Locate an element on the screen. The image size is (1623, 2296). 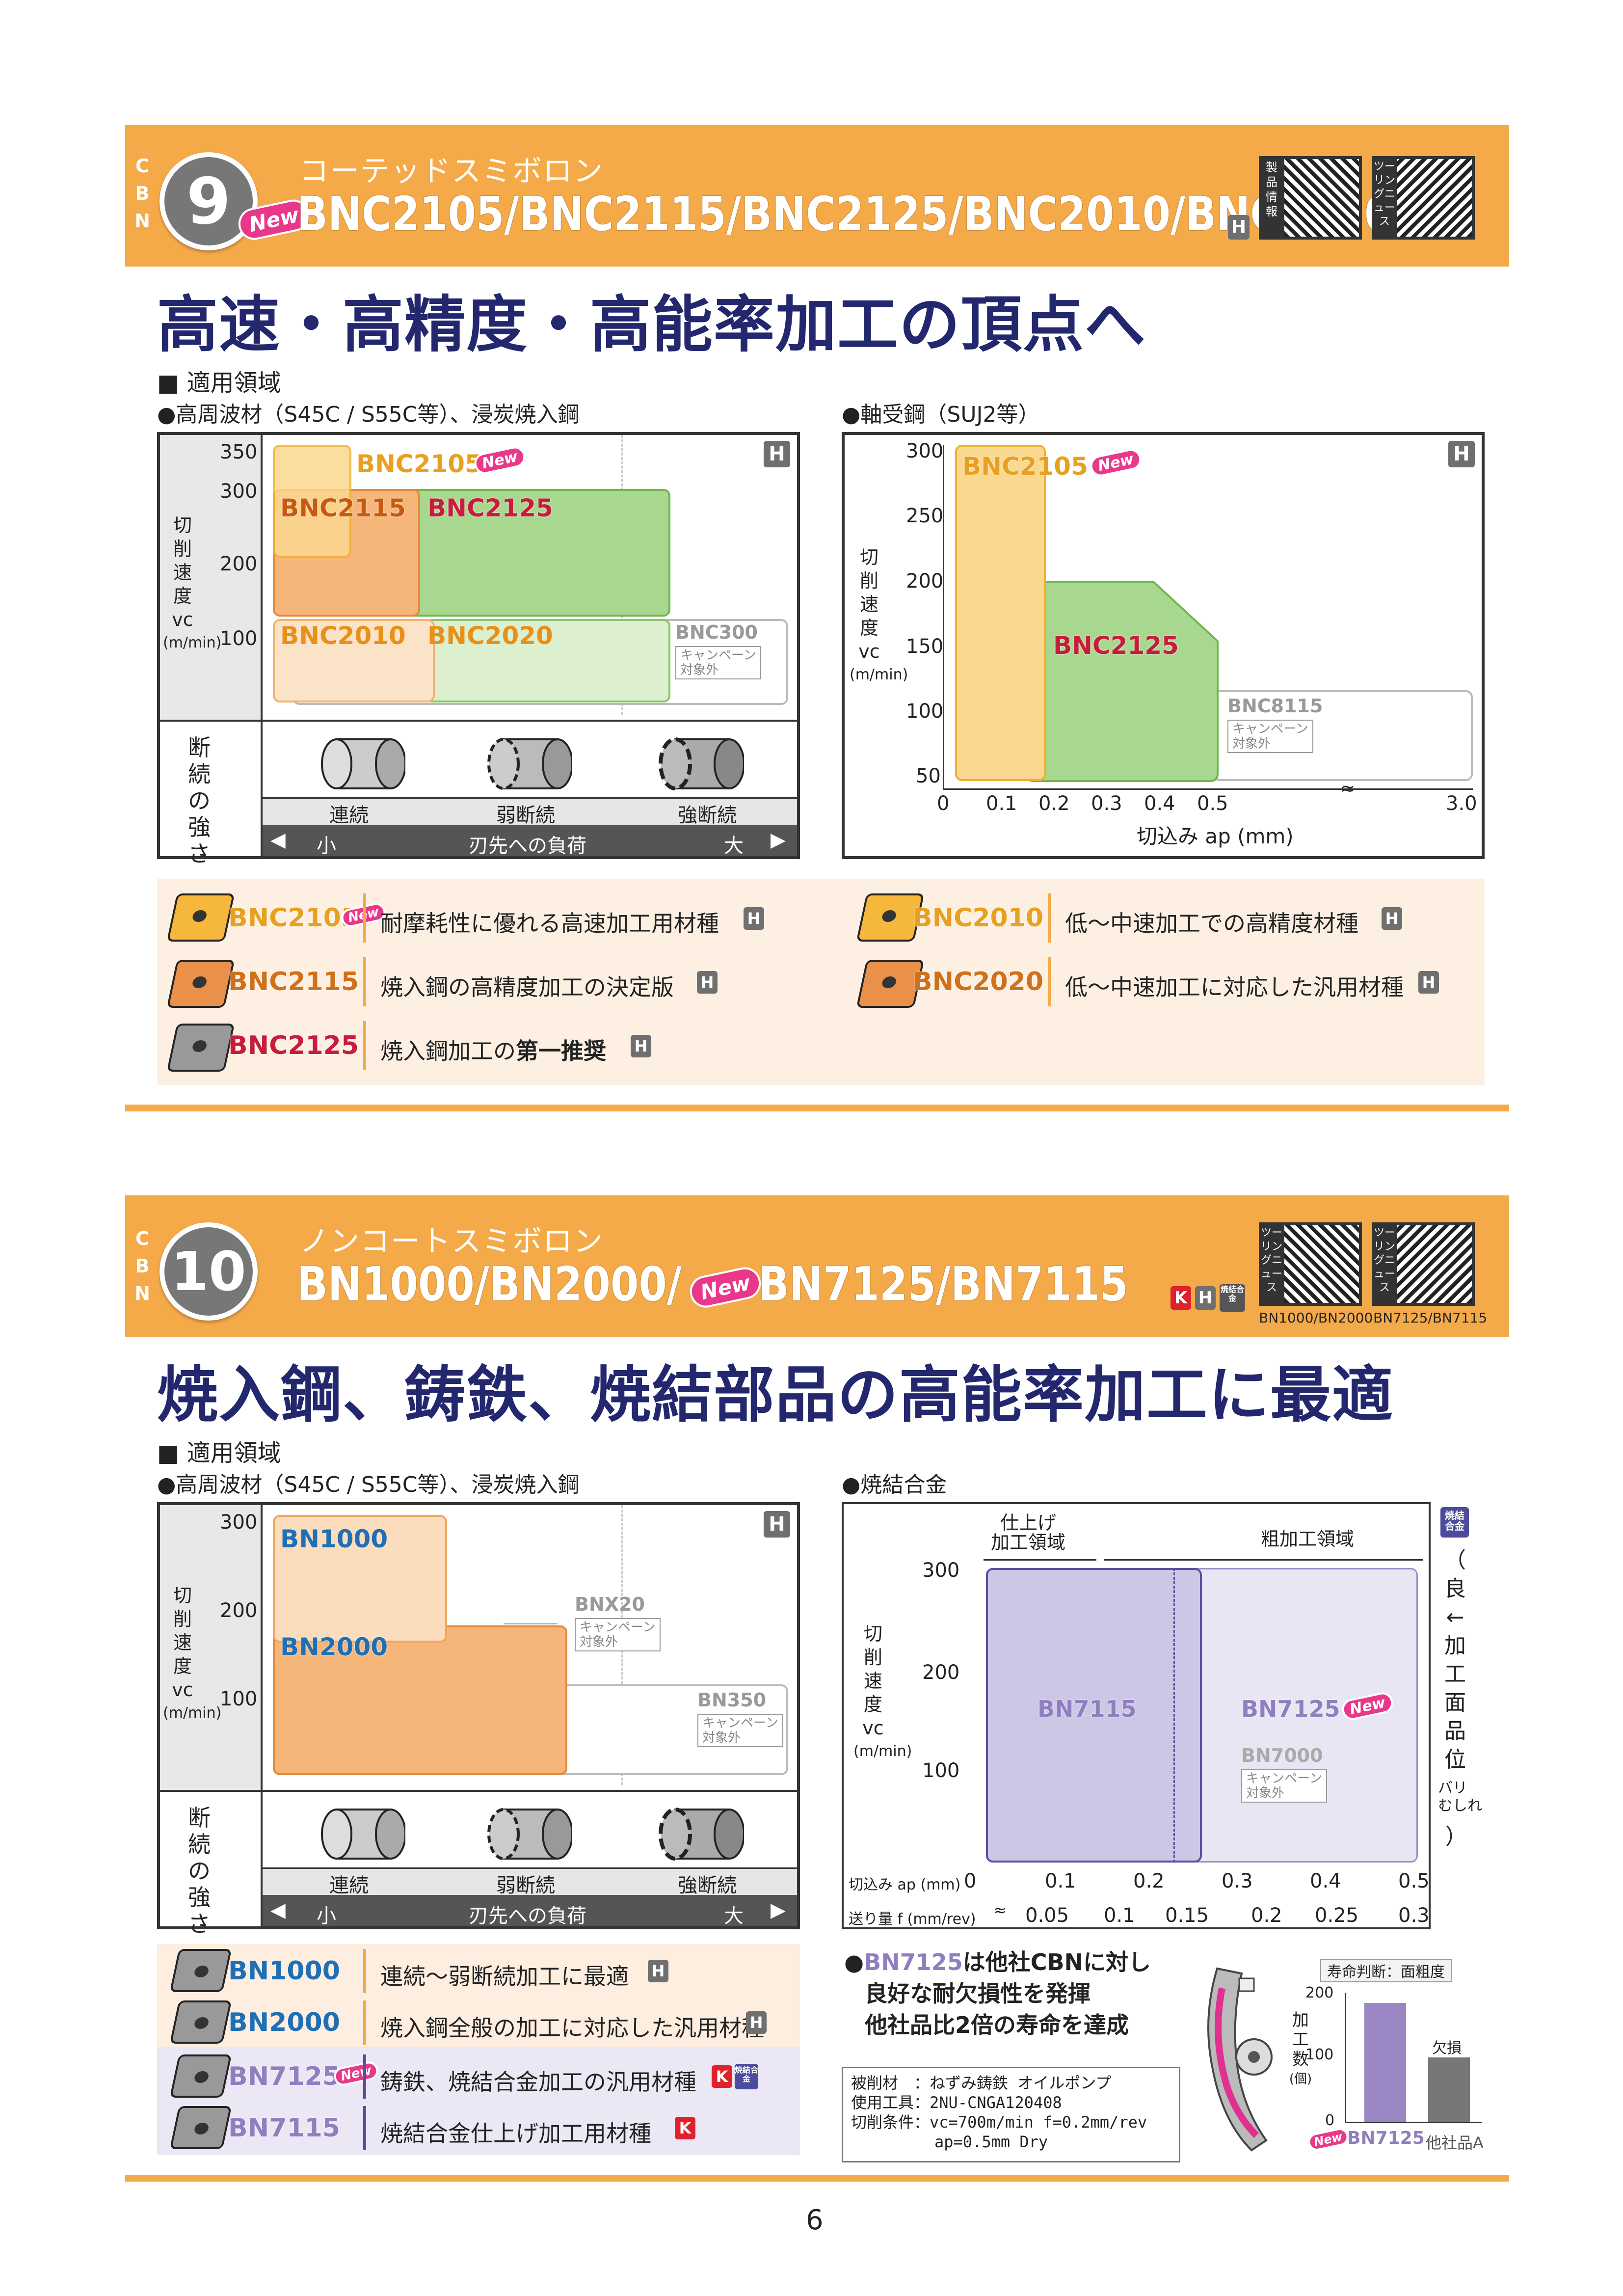
life-y-axis is located at coordinates (1345, 2058).